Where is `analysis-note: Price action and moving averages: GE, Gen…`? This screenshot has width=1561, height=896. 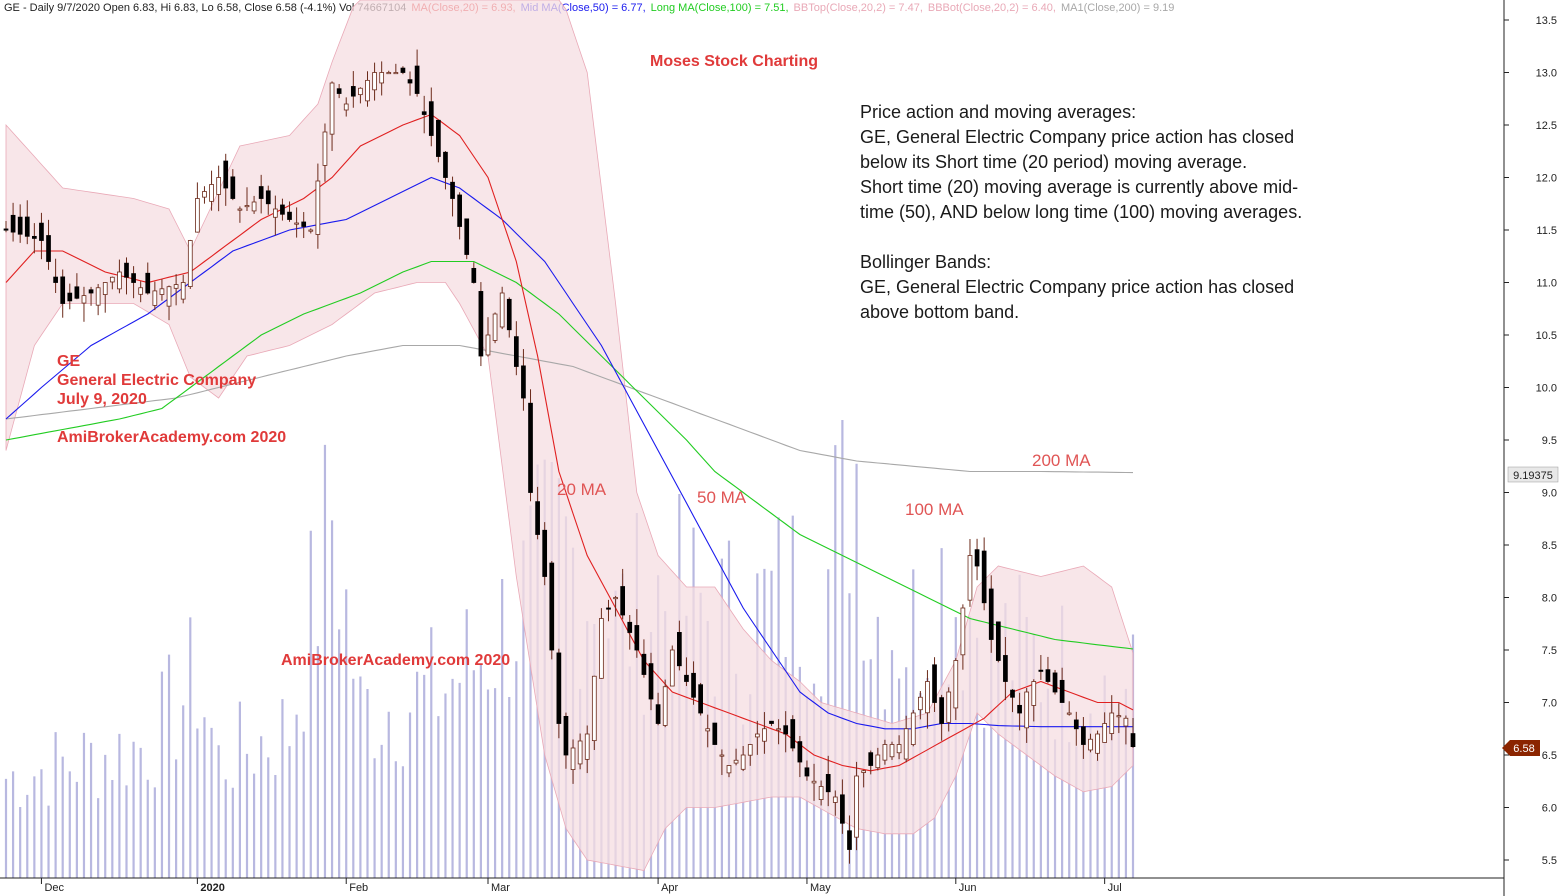
analysis-note: Price action and moving averages: GE, Gen… is located at coordinates (1081, 212).